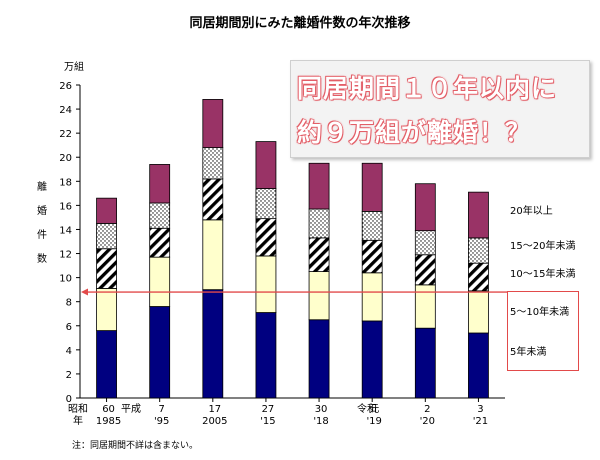 Image resolution: width=600 pixels, height=460 pixels. What do you see at coordinates (65, 182) in the screenshot?
I see `y-tick-label: 18` at bounding box center [65, 182].